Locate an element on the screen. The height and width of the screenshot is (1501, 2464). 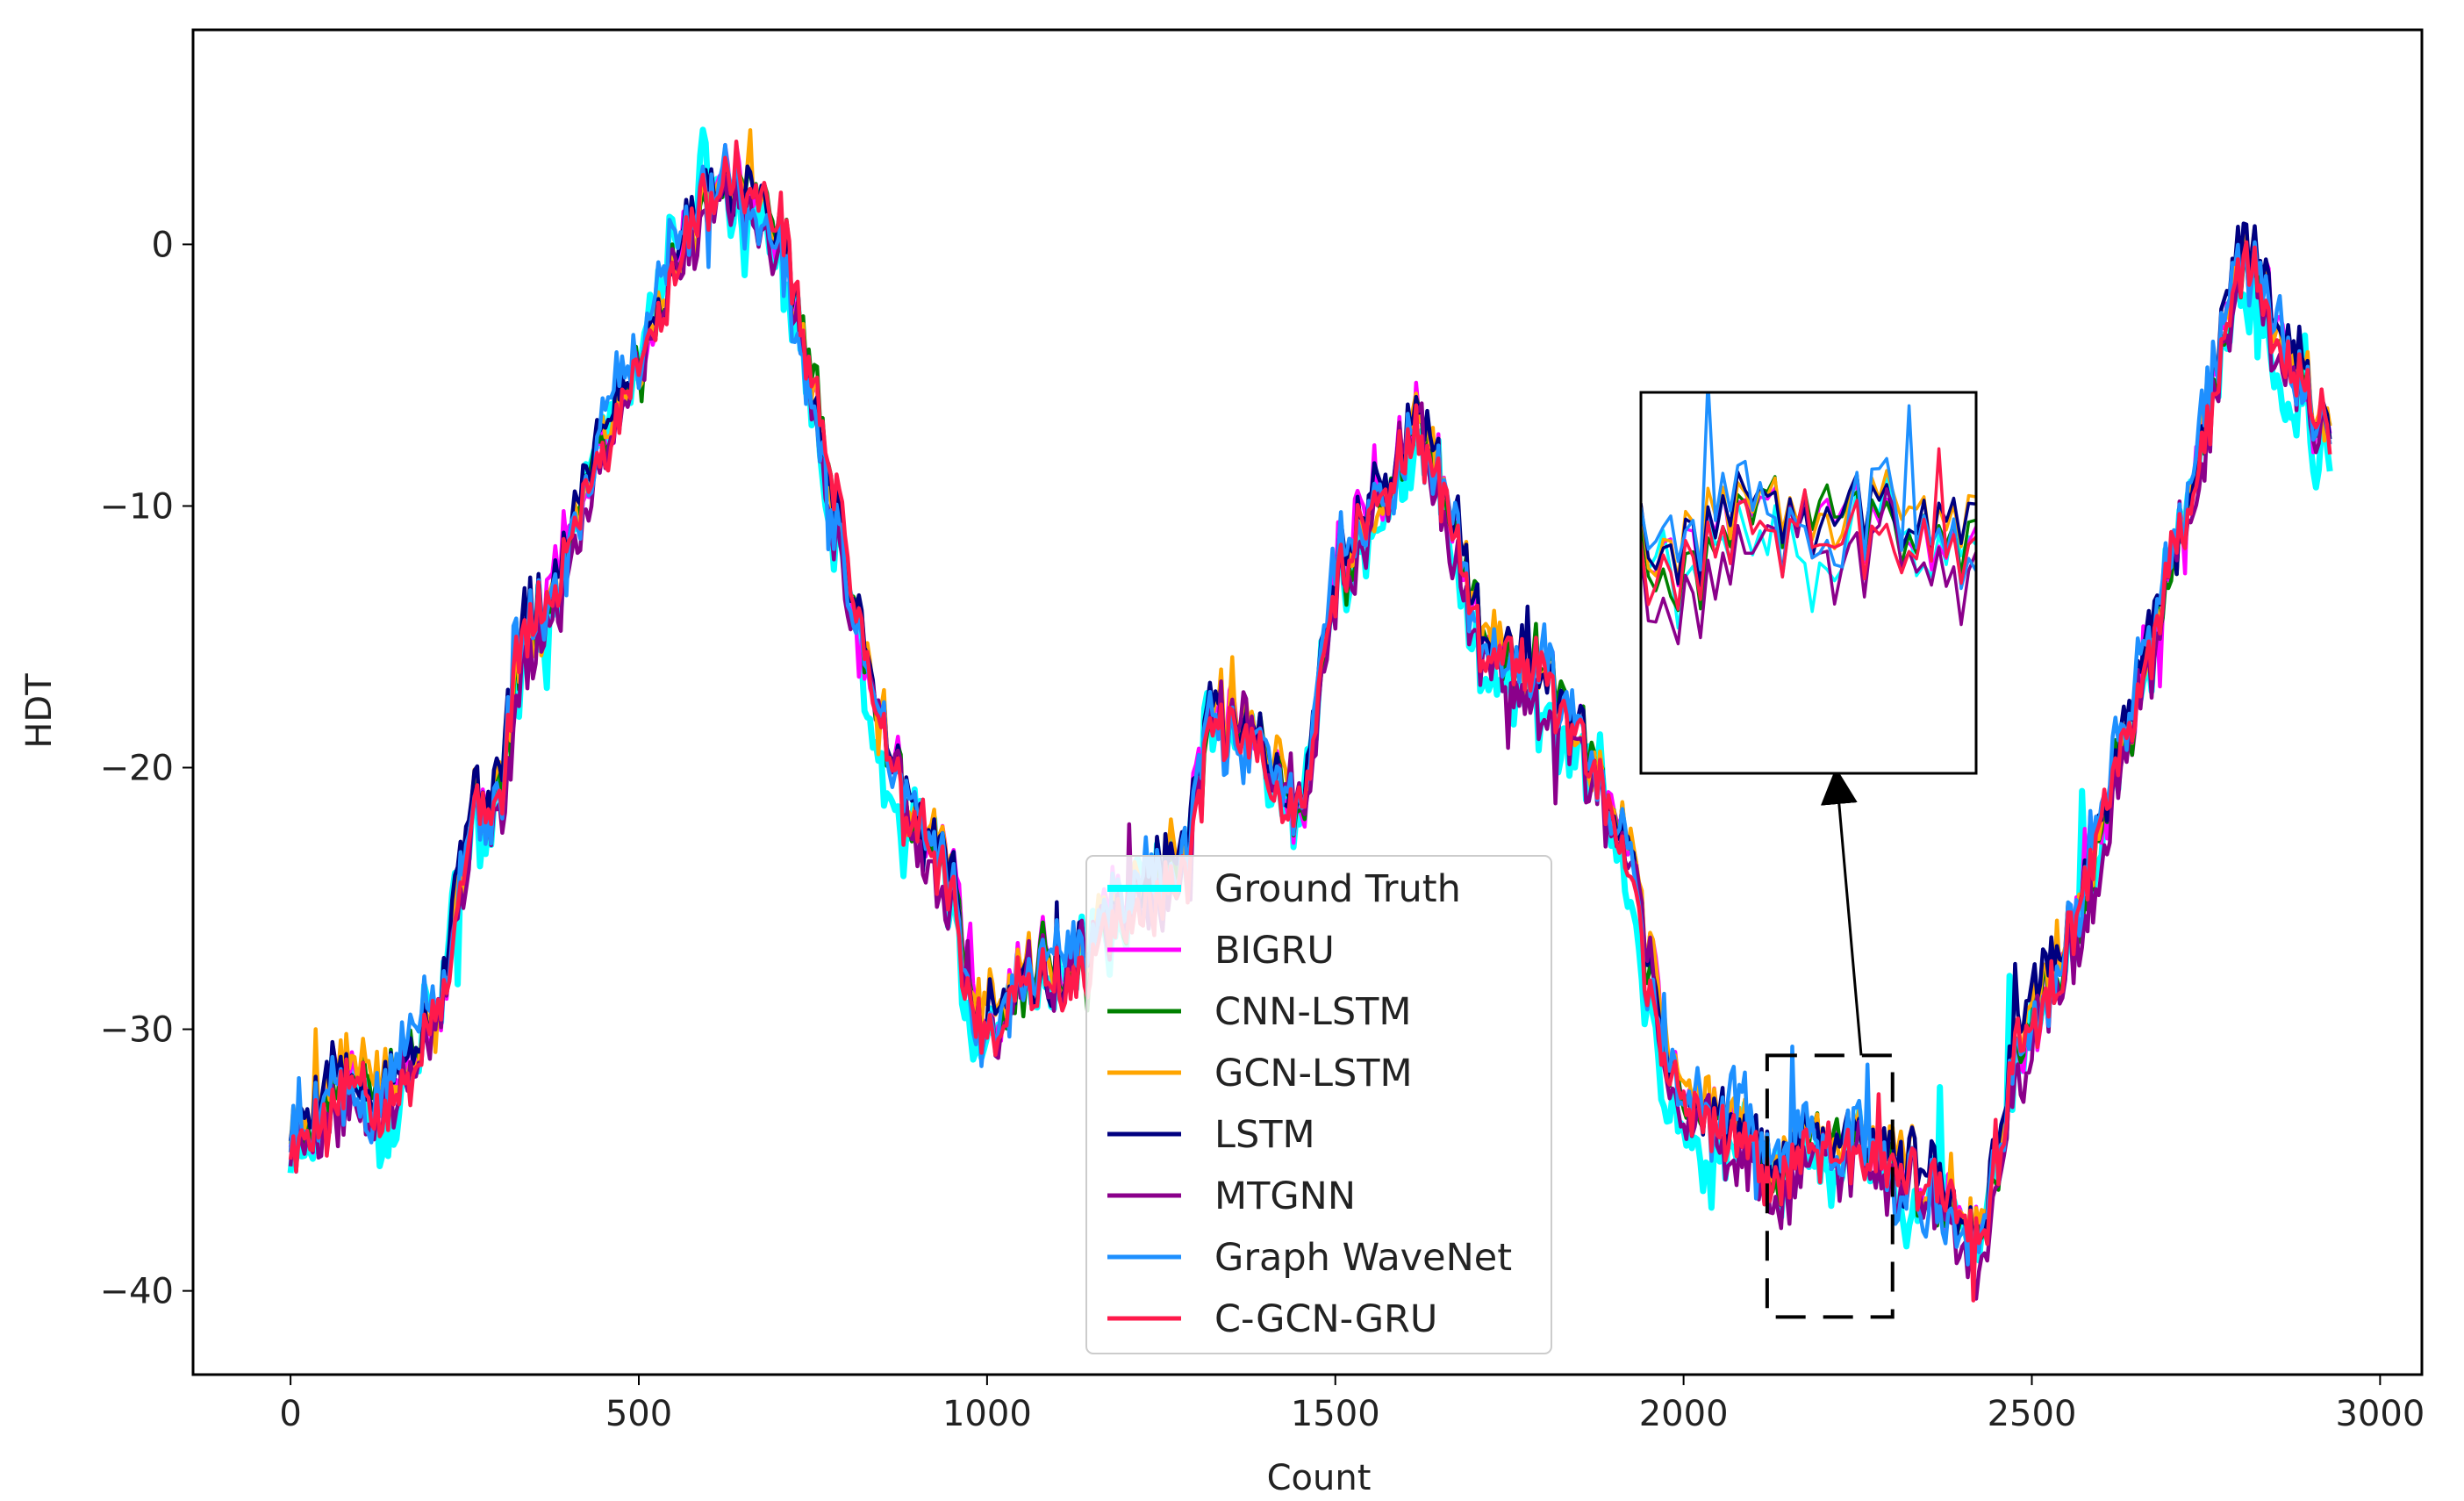
zoom-region-box is located at coordinates (1830, 1186).